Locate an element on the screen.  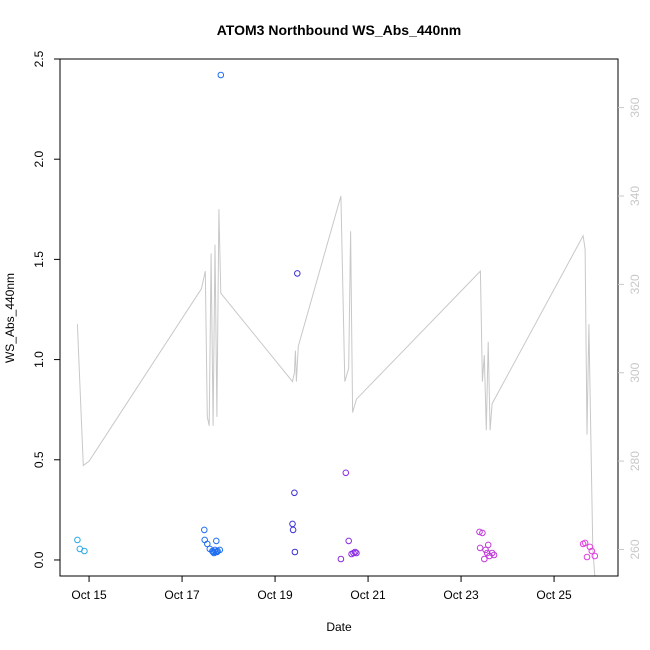
y2-tick-label: 320 is located at coordinates (635, 284).